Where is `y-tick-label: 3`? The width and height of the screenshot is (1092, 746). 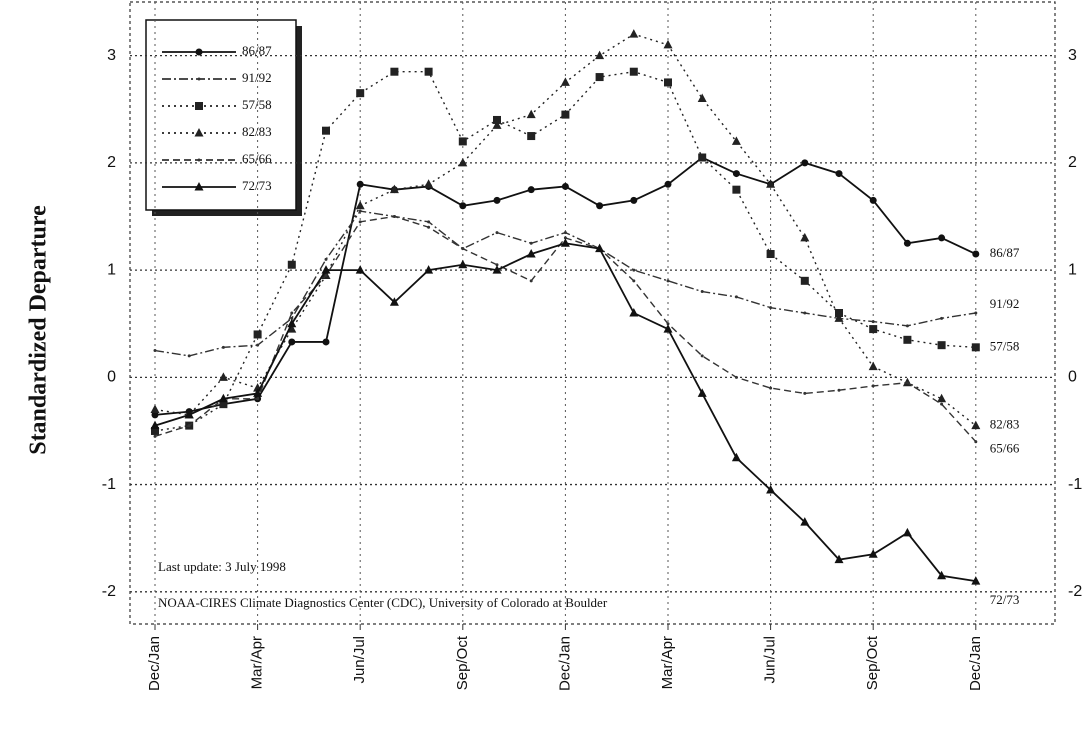 y-tick-label: 3 is located at coordinates (111, 55).